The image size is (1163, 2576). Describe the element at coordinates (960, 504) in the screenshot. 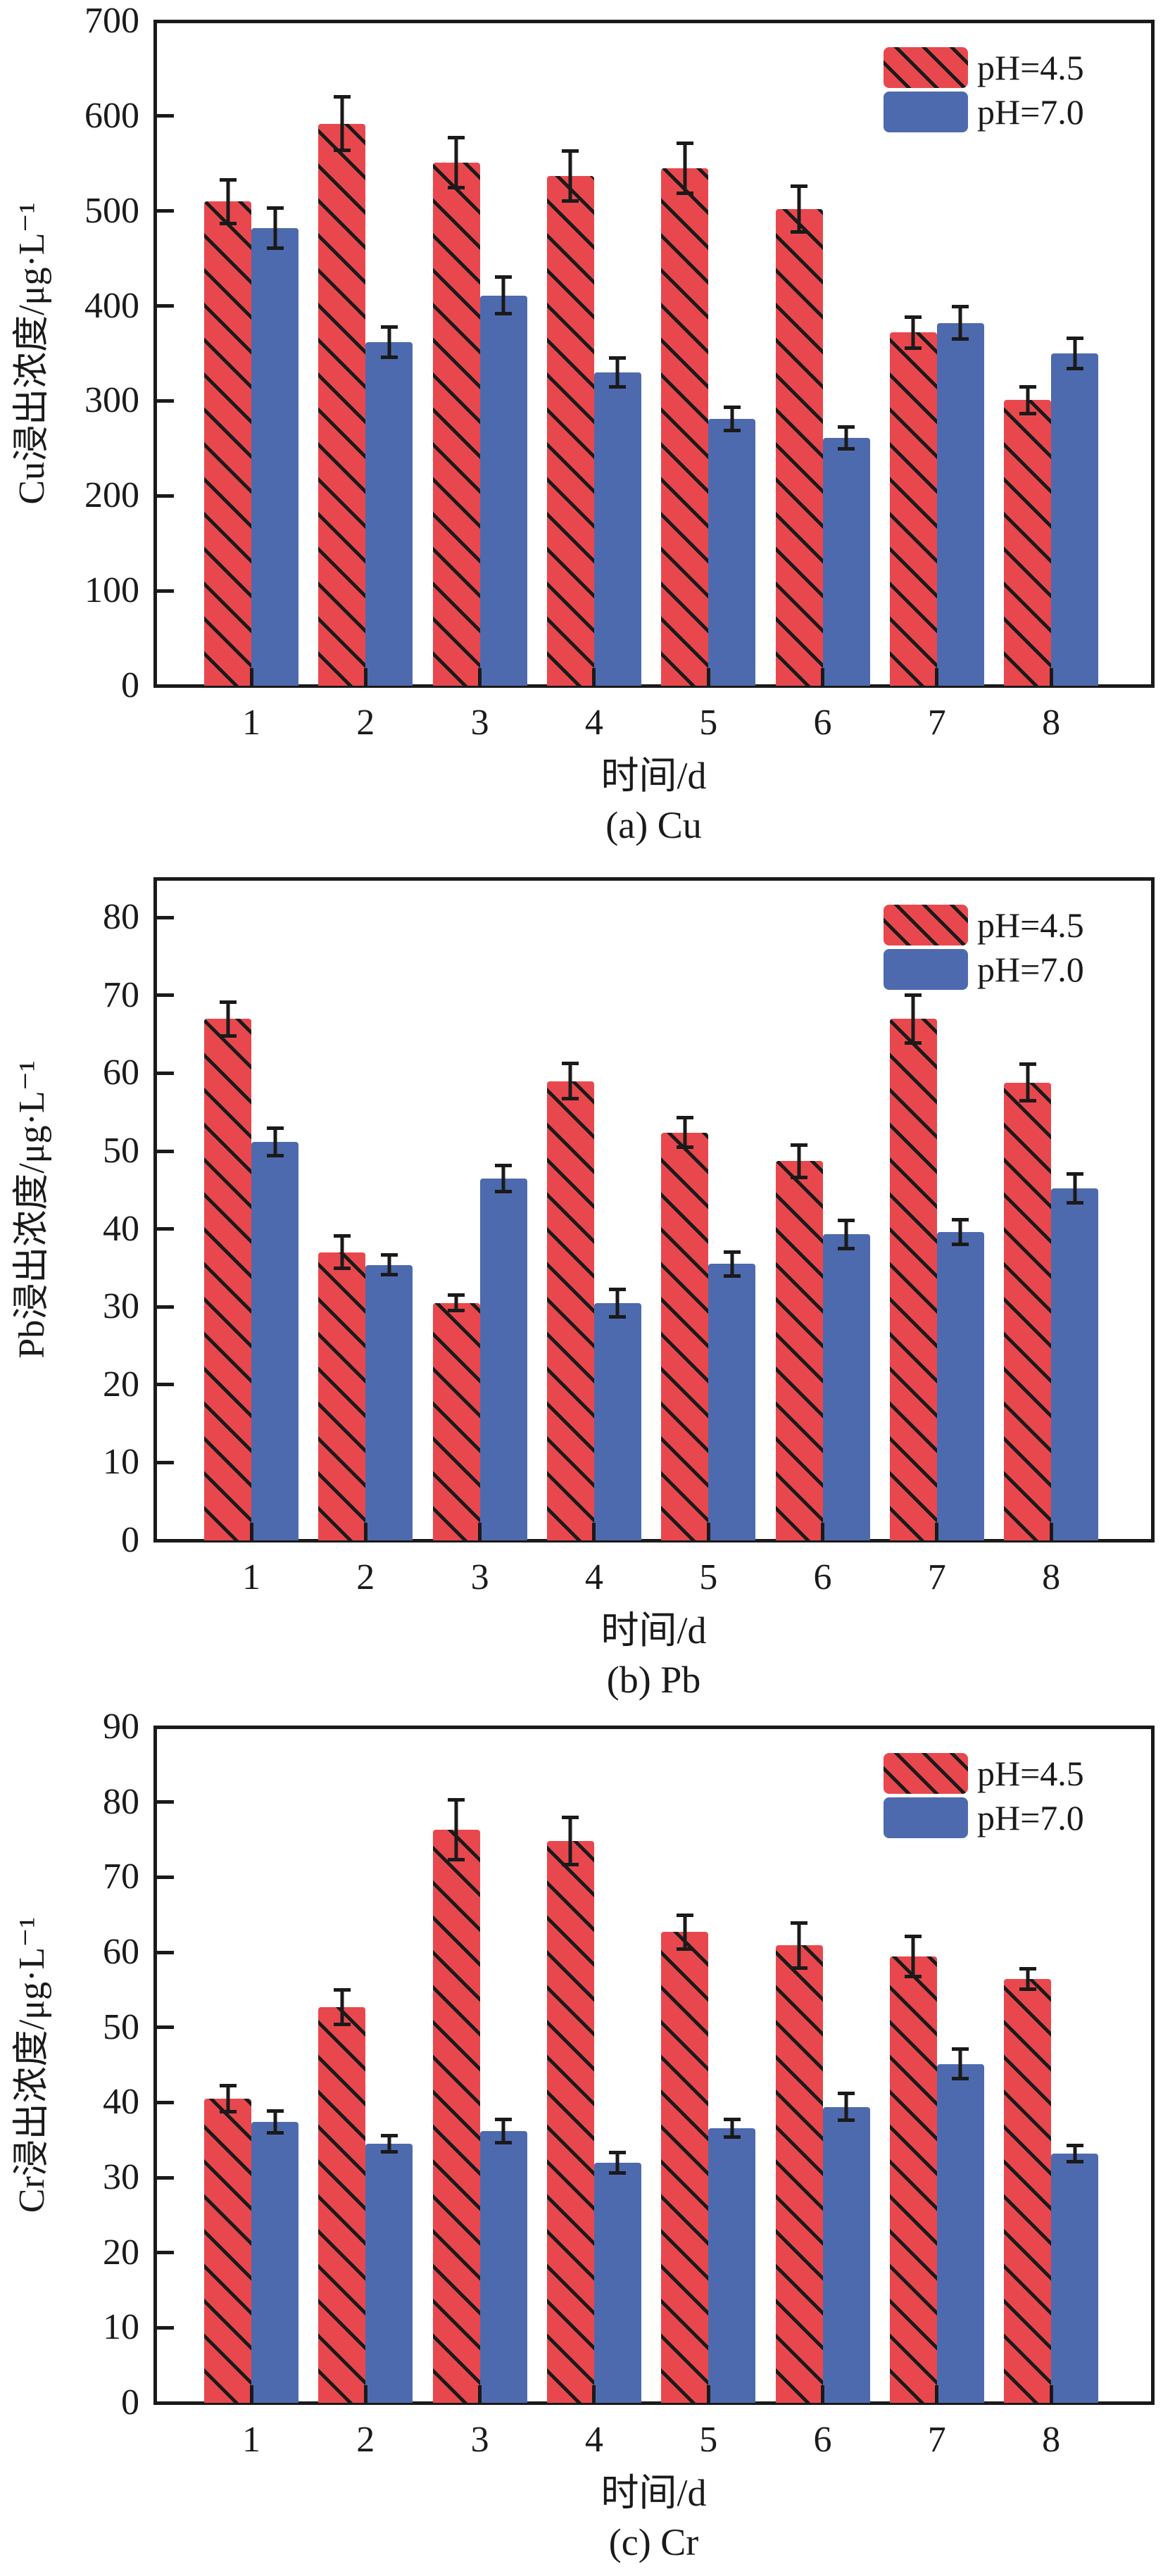

I see `bar-ph70-day7` at that location.